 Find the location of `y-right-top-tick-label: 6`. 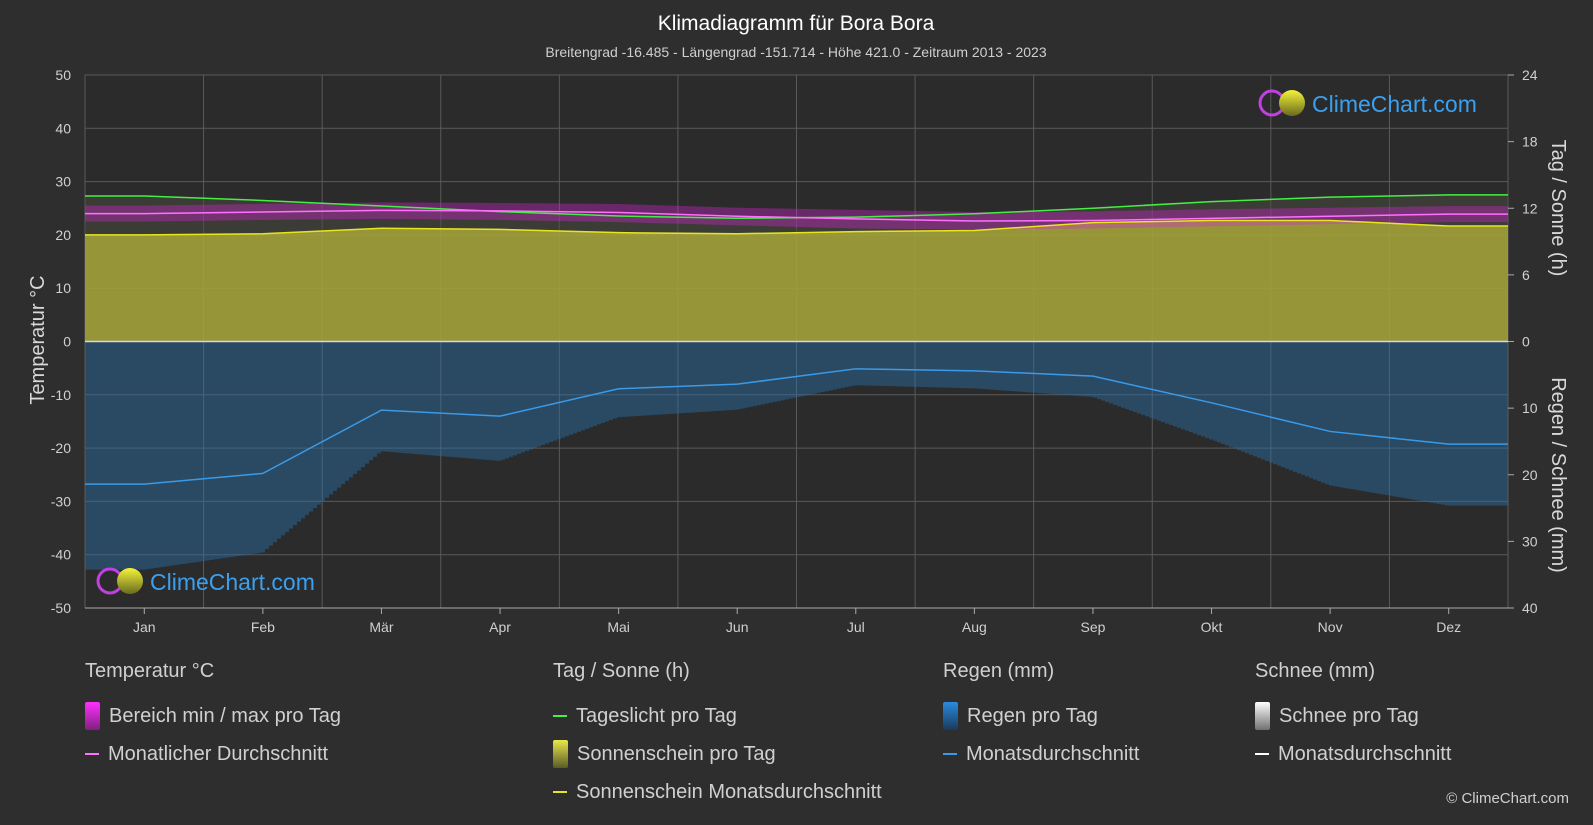

y-right-top-tick-label: 6 is located at coordinates (1526, 275).